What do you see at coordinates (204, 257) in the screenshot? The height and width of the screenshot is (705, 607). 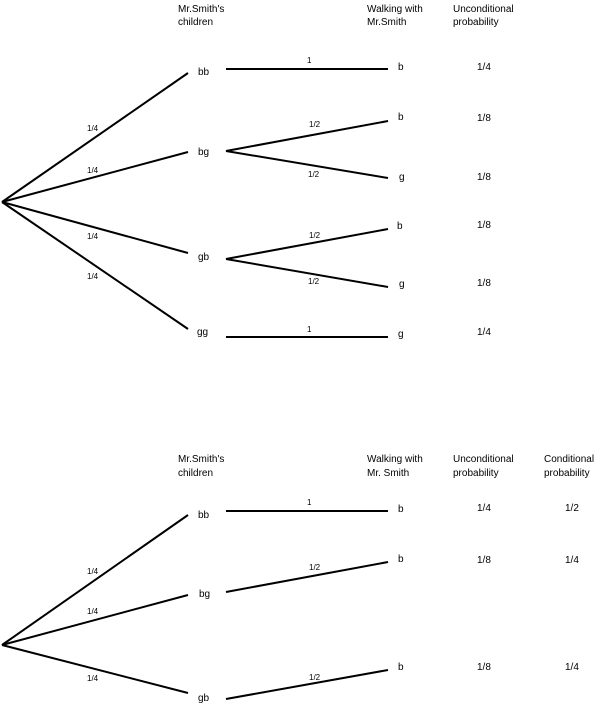 I see `top-node-gb: gb` at bounding box center [204, 257].